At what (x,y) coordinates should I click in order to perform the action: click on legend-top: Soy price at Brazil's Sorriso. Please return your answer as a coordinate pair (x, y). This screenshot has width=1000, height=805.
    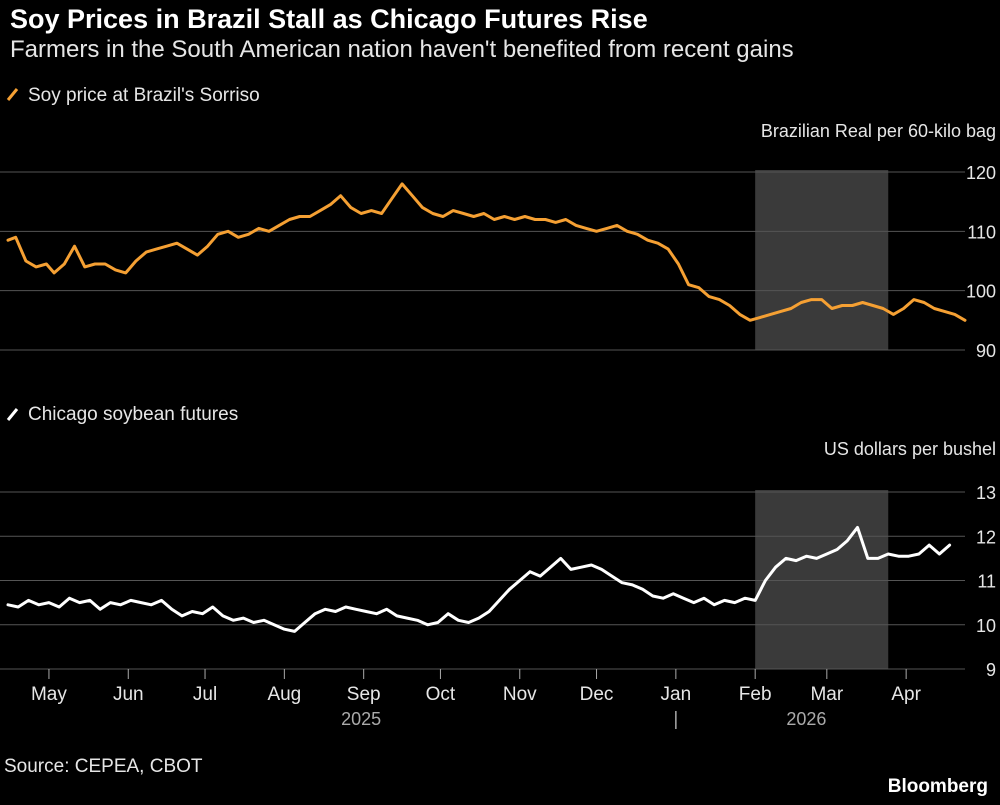
    Looking at the image, I should click on (133, 95).